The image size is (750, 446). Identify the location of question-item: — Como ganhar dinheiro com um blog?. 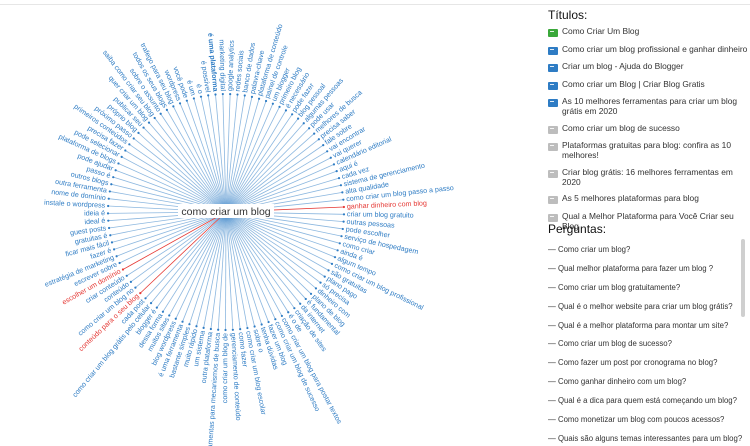
(617, 382).